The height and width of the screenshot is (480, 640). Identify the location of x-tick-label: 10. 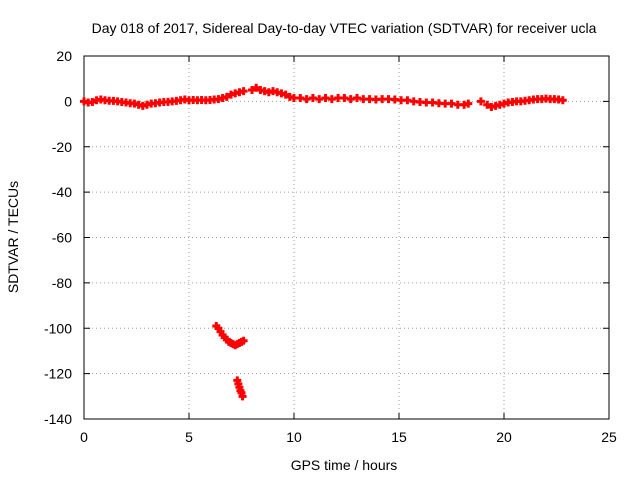
(294, 437).